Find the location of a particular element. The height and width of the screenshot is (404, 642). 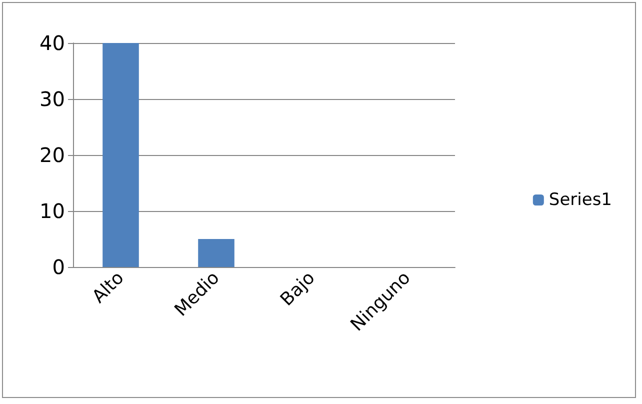

x-tick-label: Alto is located at coordinates (108, 288).